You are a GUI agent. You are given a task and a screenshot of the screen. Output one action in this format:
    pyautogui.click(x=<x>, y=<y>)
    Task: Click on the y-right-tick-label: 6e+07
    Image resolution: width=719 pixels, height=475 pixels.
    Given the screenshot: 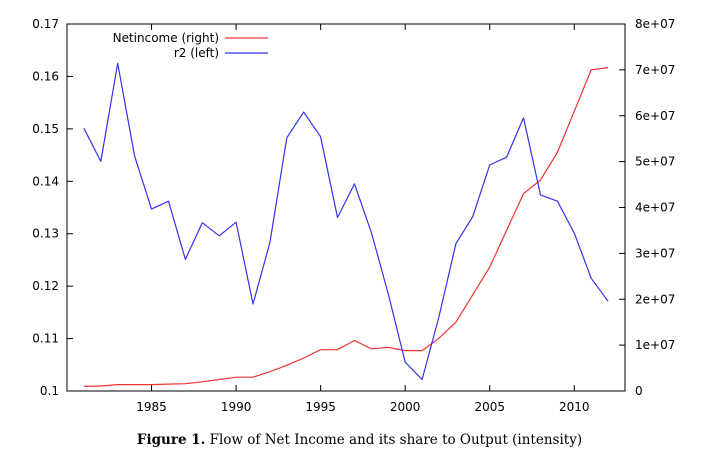 What is the action you would take?
    pyautogui.click(x=655, y=116)
    